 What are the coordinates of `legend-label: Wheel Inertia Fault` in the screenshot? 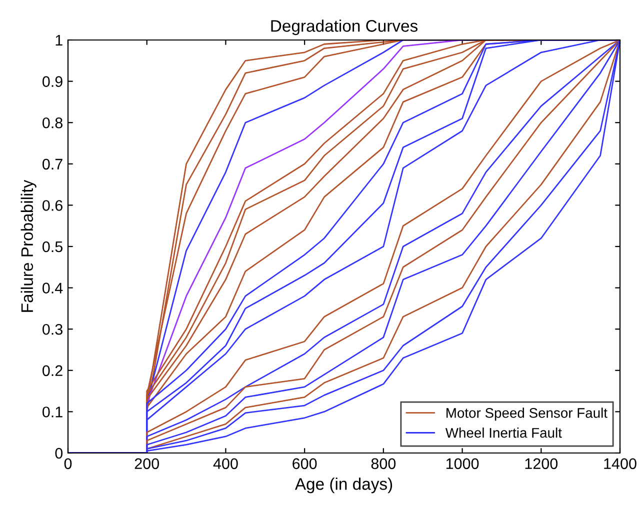 It's located at (503, 433).